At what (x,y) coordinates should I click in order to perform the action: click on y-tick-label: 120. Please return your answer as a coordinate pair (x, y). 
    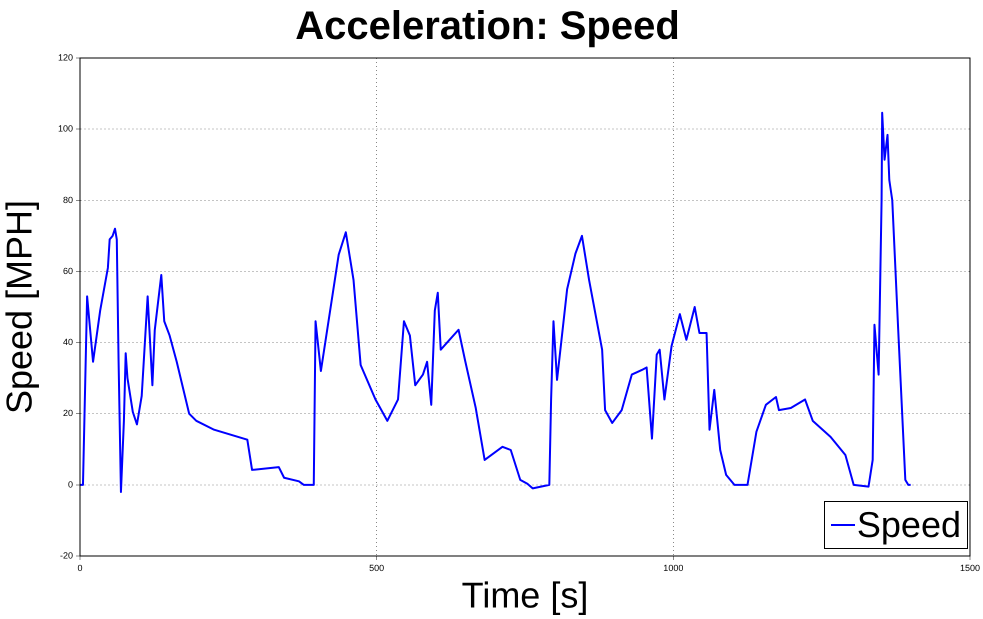
    Looking at the image, I should click on (65, 57).